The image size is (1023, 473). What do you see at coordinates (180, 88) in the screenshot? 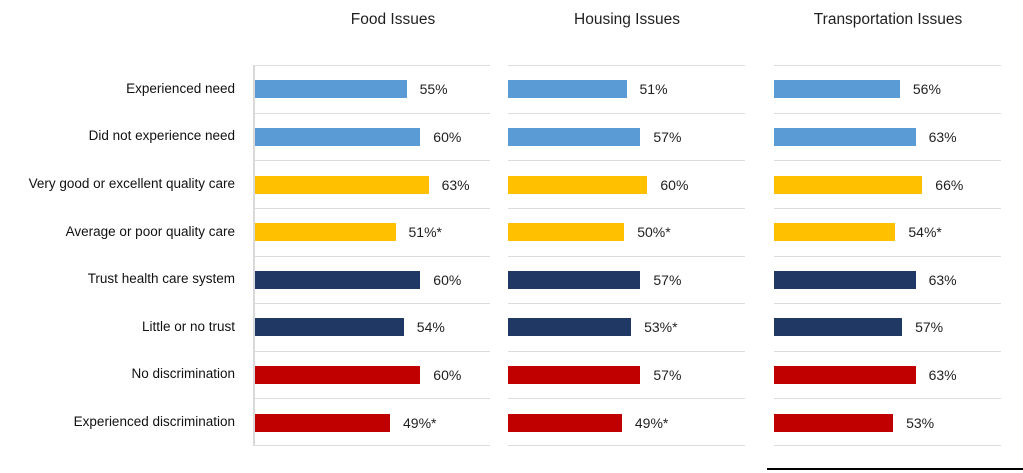
I see `row-label: Experienced need` at bounding box center [180, 88].